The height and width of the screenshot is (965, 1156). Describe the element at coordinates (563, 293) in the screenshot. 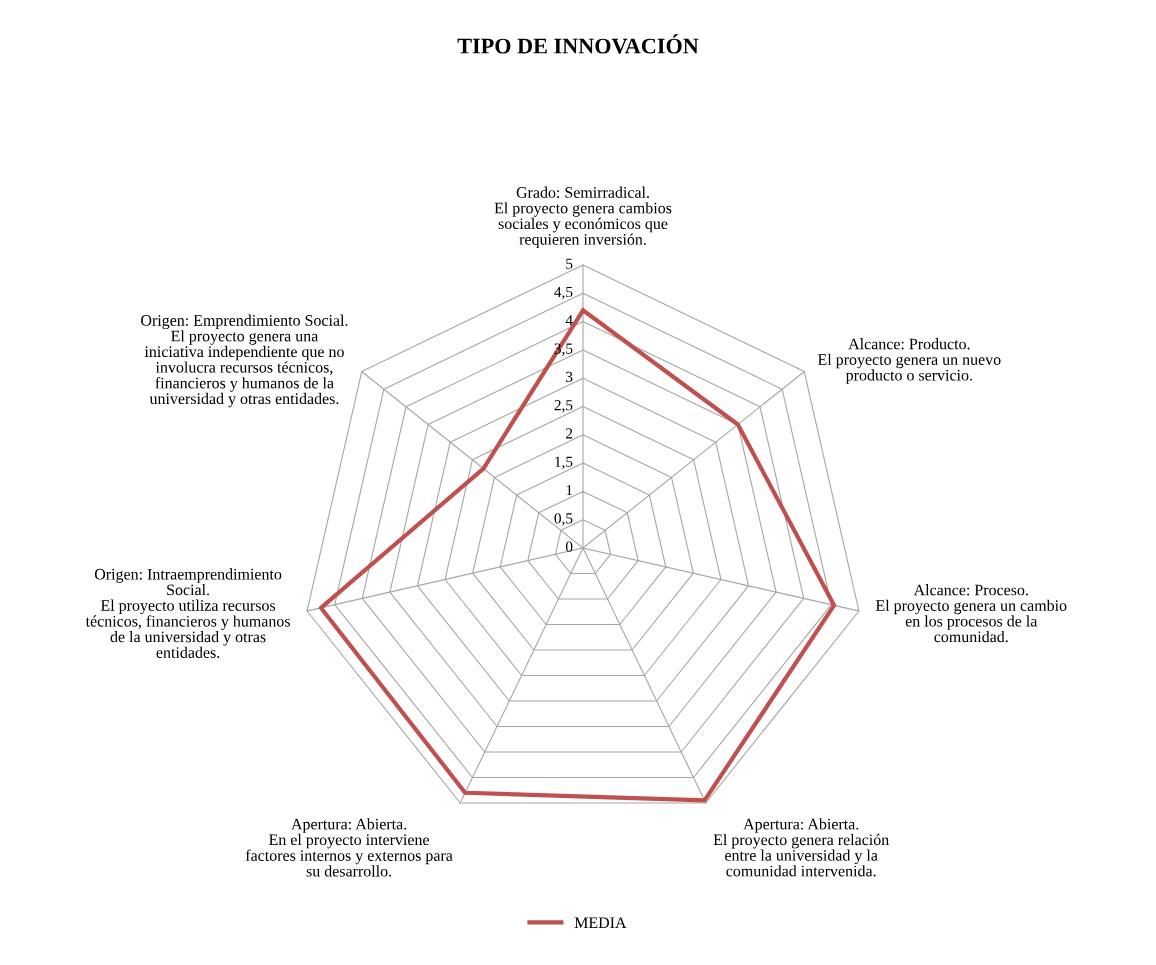

I see `y-tick-label: 4,5` at that location.